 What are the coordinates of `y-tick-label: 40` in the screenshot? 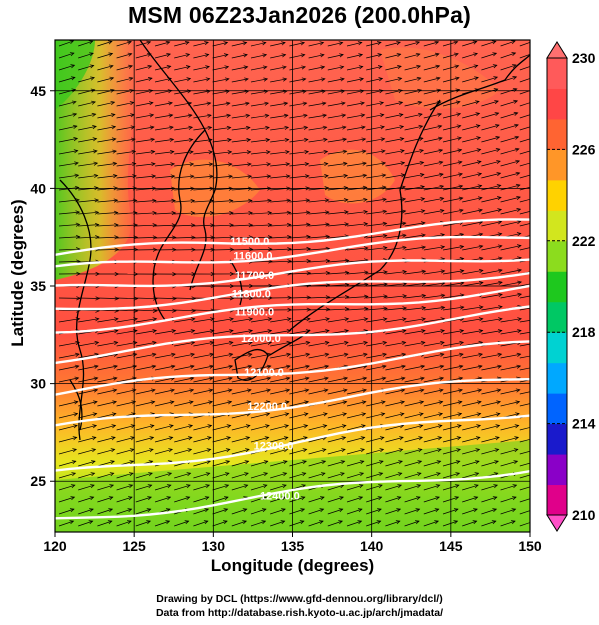 It's located at (38, 188).